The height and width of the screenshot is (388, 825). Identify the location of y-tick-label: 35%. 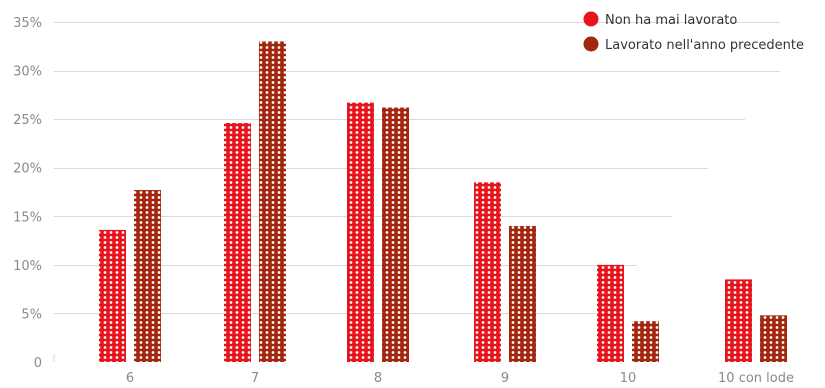
(27, 23).